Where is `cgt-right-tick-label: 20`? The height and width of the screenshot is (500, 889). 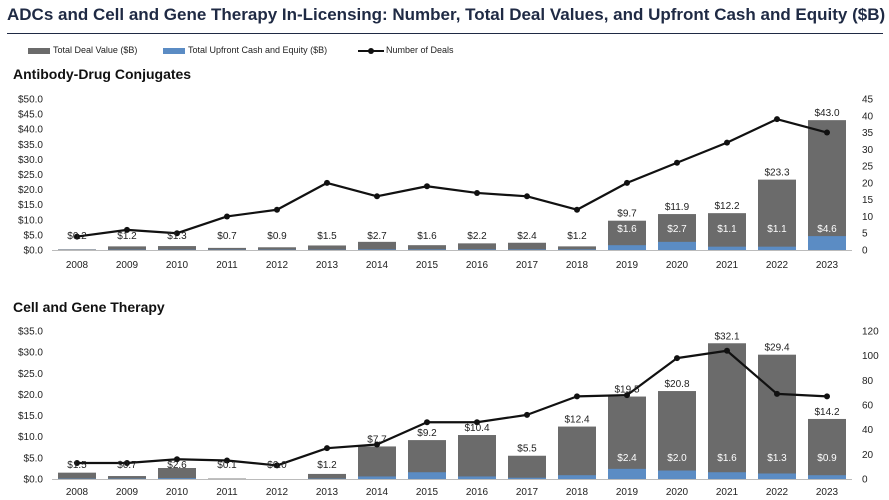 cgt-right-tick-label: 20 is located at coordinates (868, 455).